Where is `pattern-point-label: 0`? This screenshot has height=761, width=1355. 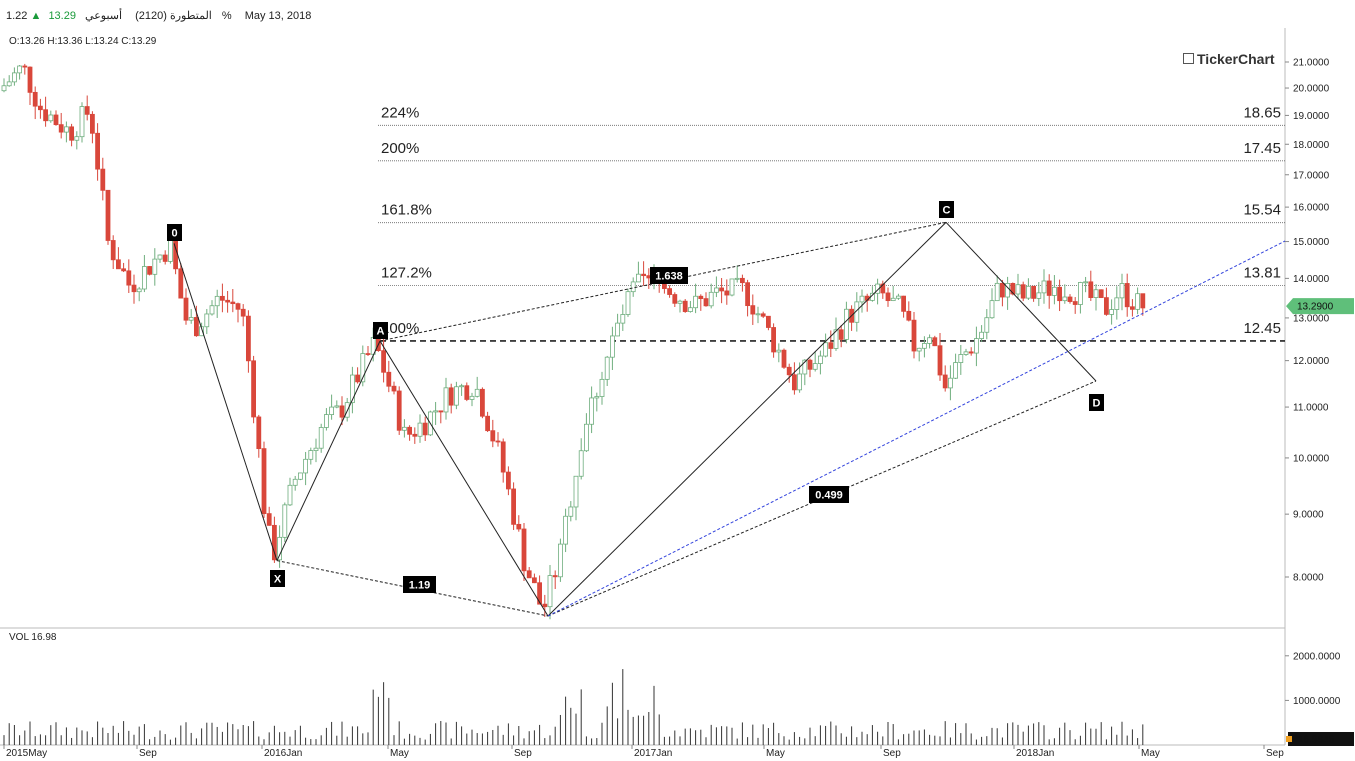 pattern-point-label: 0 is located at coordinates (174, 234).